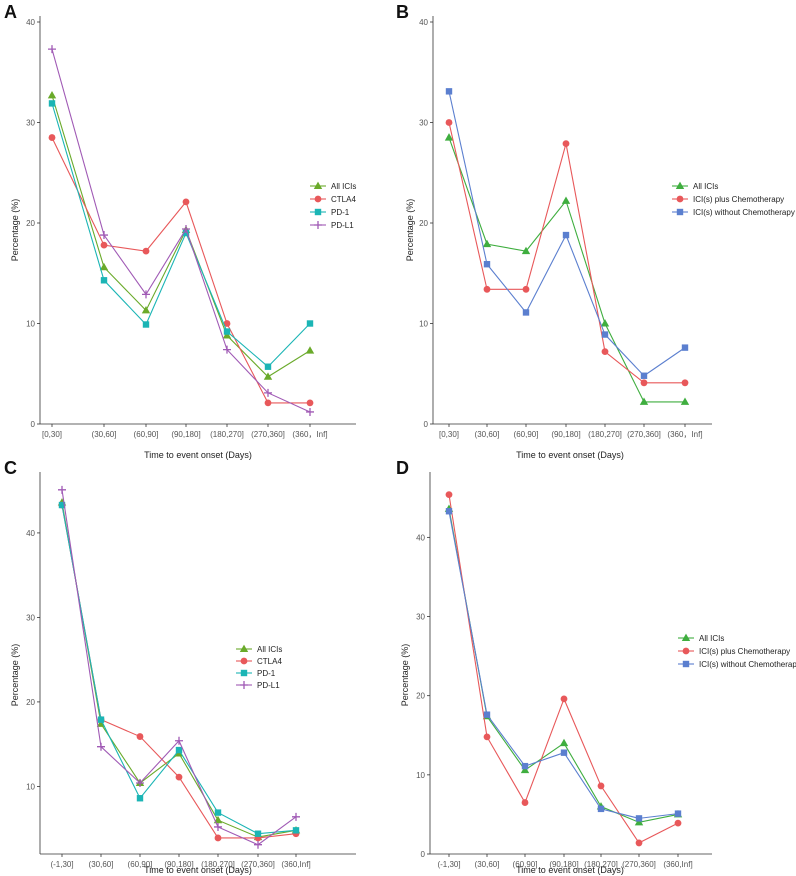 This screenshot has height=876, width=796. I want to click on y-tick-label: 30, so click(423, 123).